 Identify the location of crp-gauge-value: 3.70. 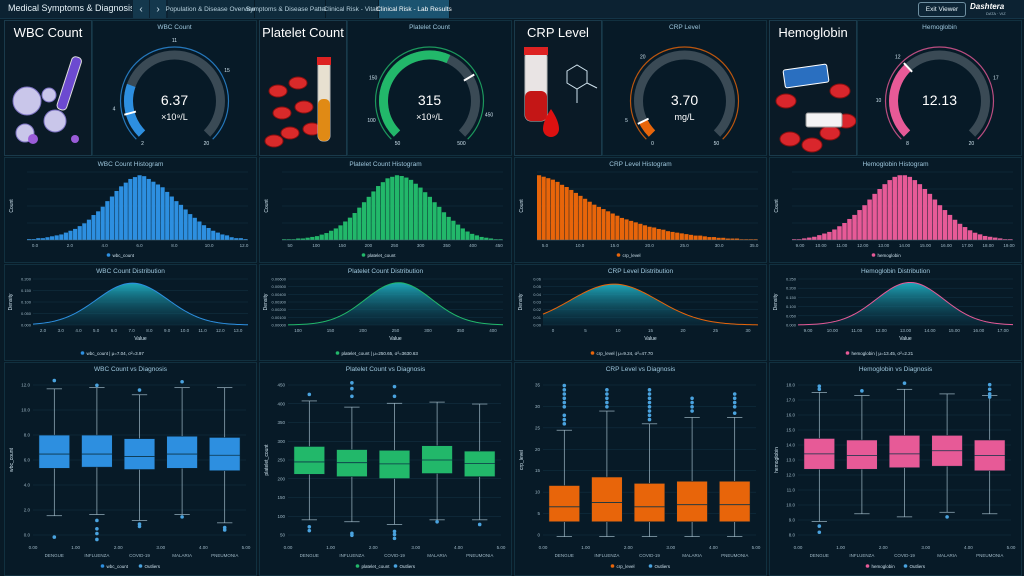
(684, 100).